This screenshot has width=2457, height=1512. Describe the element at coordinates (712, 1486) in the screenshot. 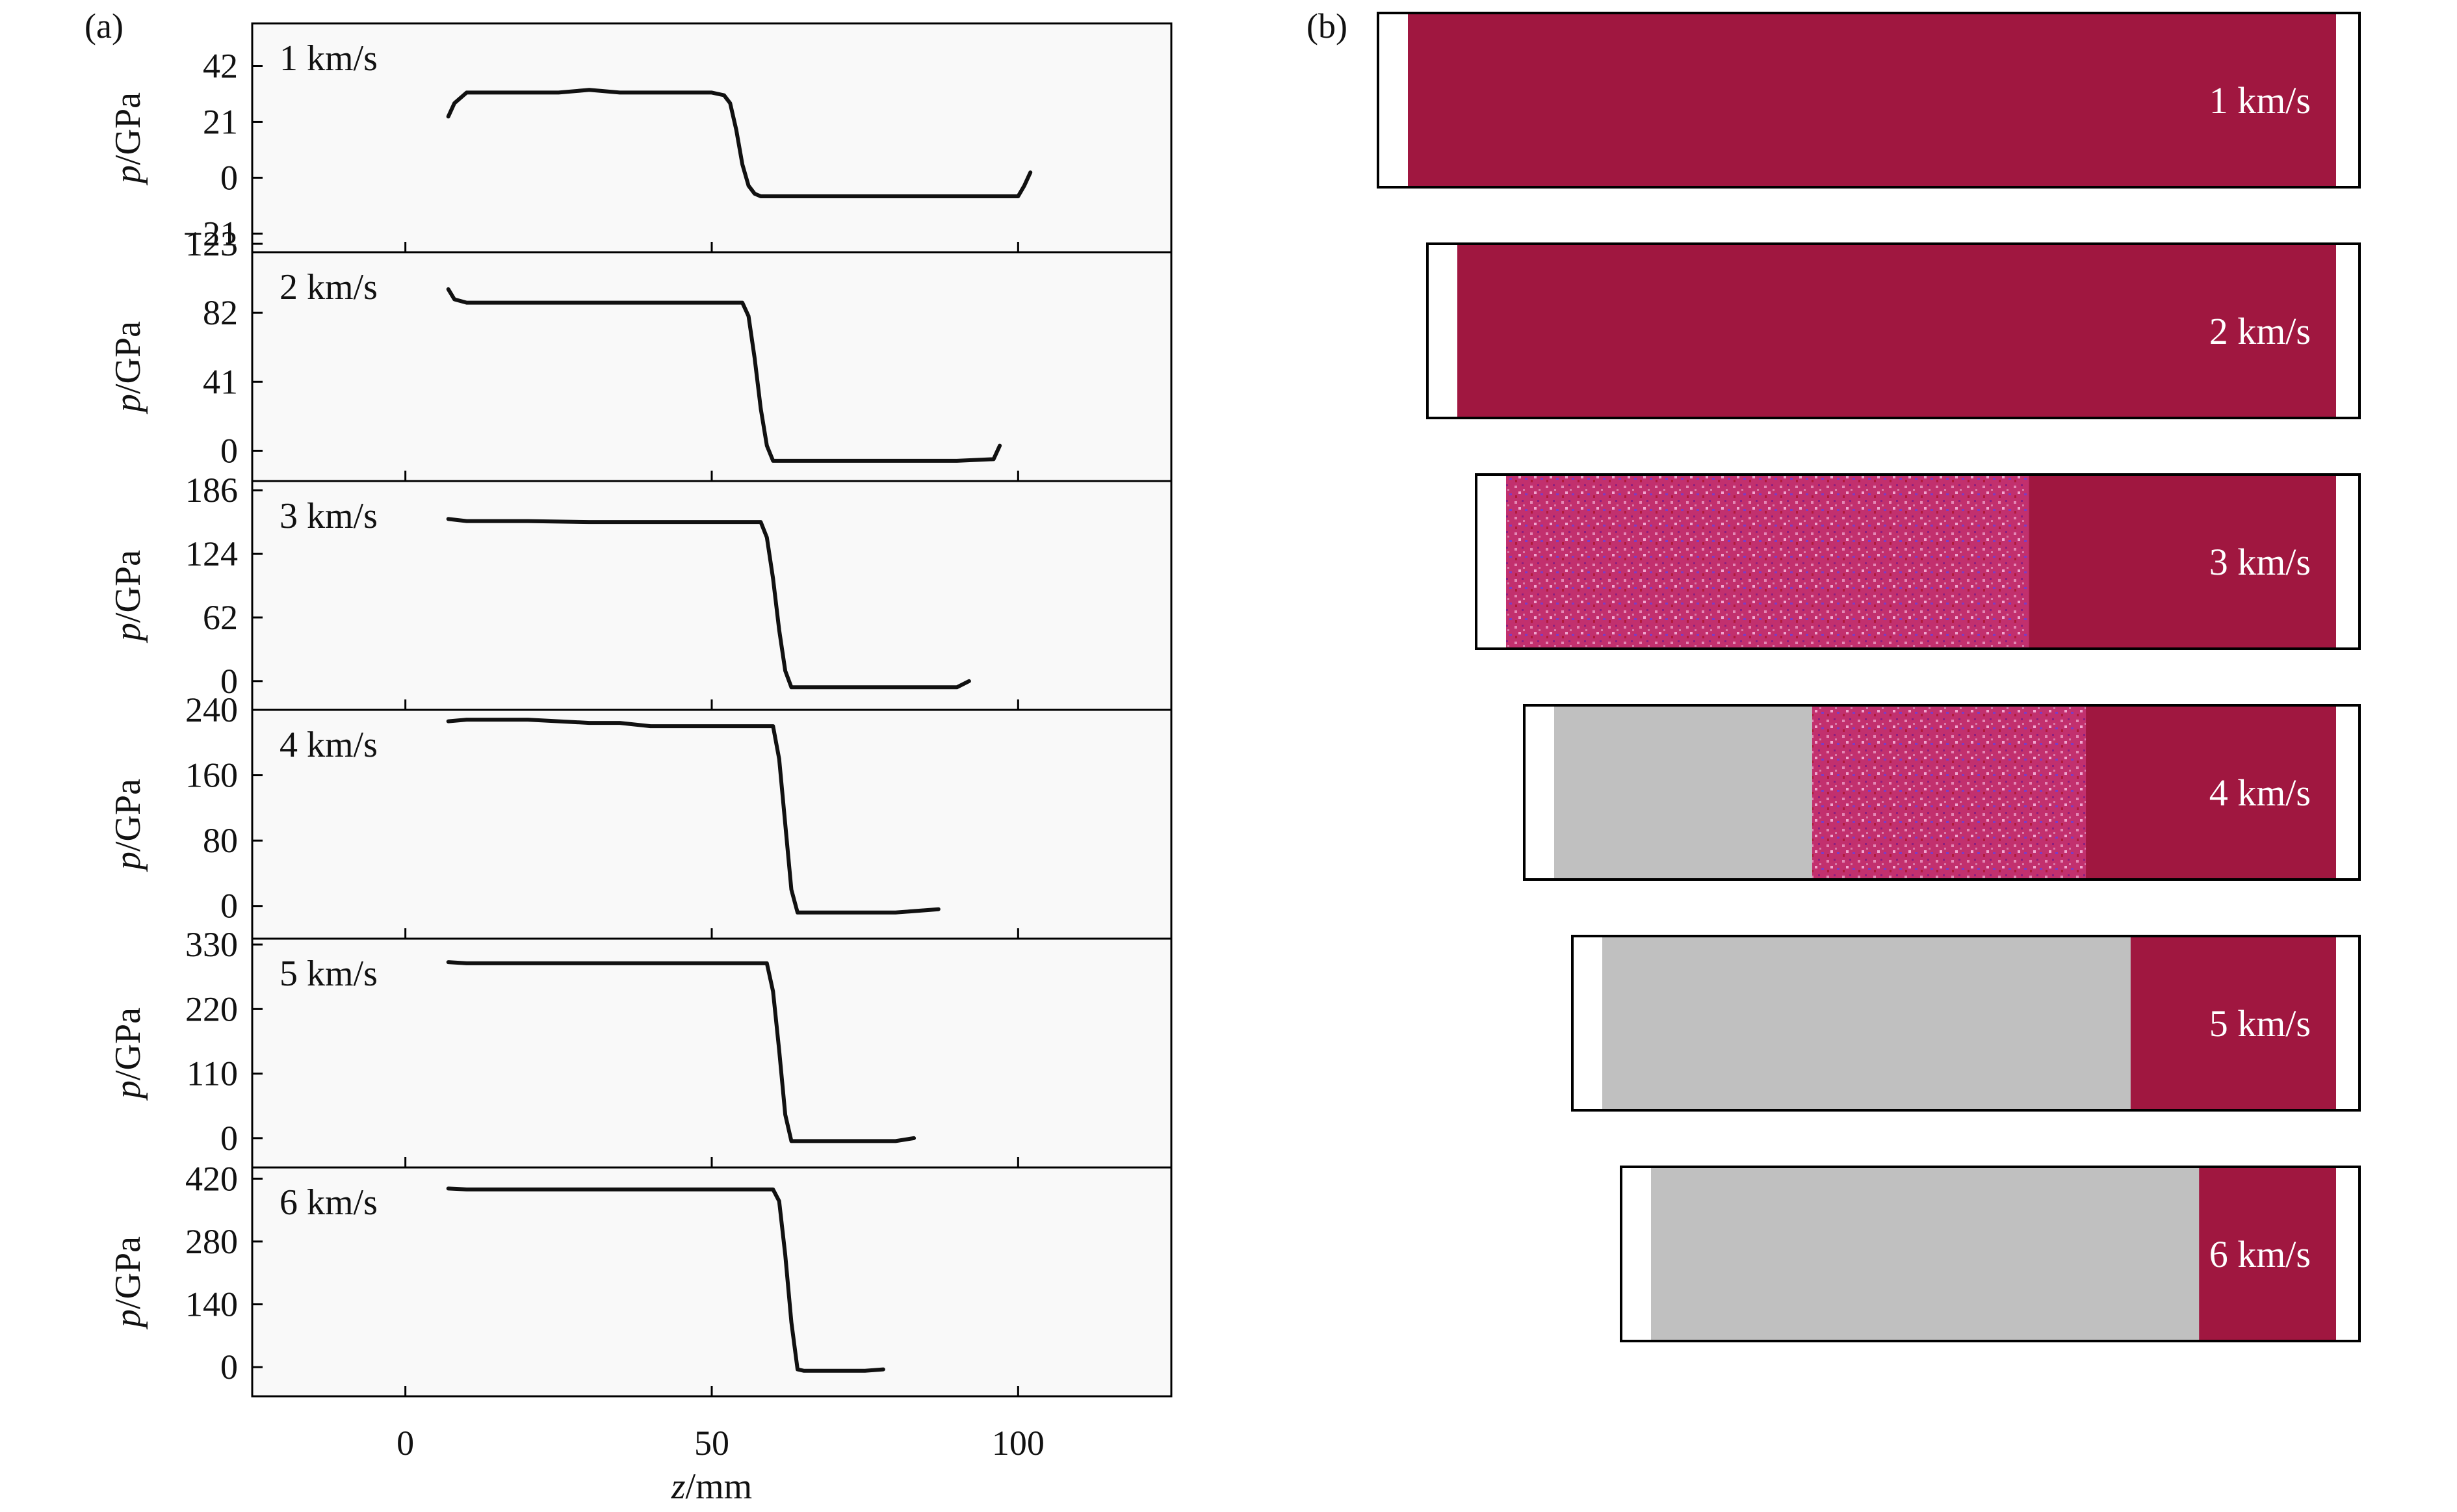

I see `x-axis-label: z/mm` at that location.